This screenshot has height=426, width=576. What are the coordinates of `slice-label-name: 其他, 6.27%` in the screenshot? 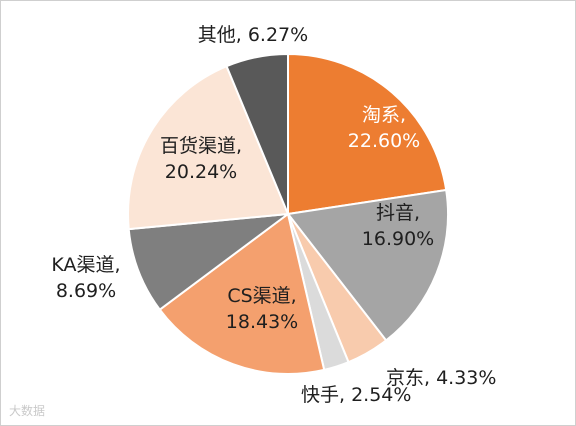 It's located at (253, 35).